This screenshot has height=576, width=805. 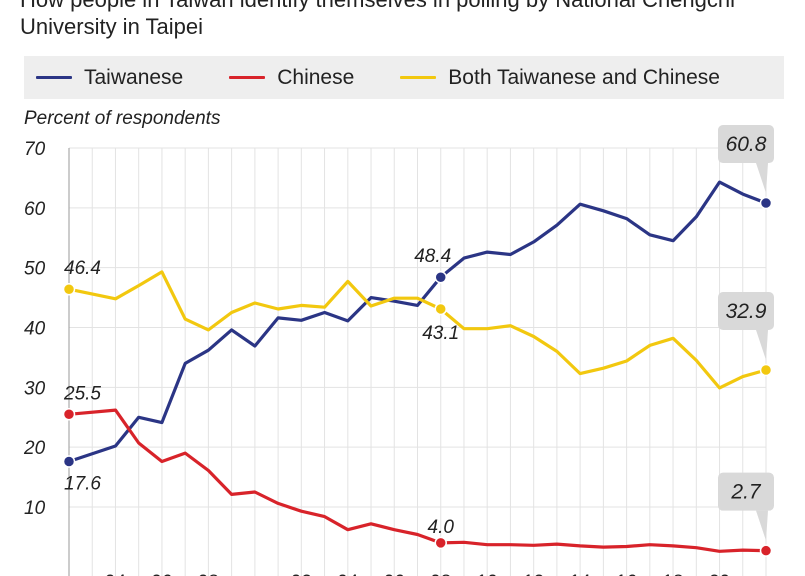 I want to click on legend-label: Both Taiwanese and Chinese, so click(x=584, y=77).